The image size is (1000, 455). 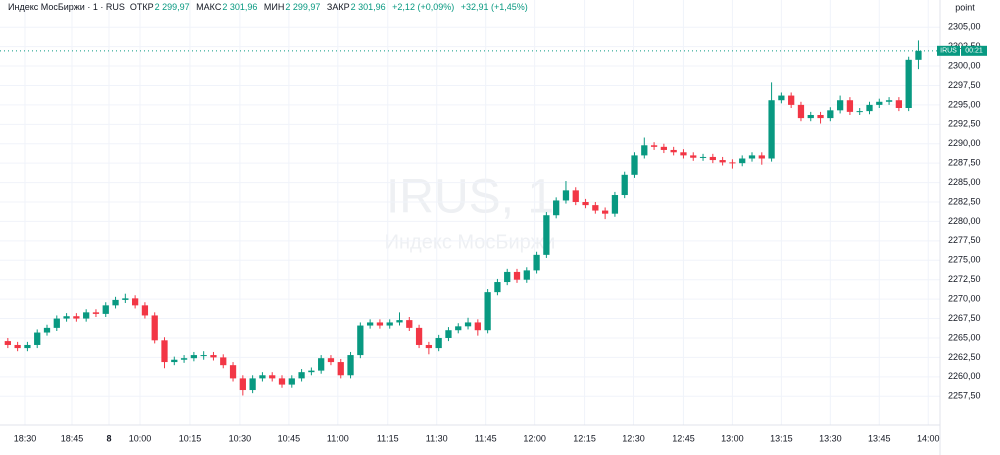 I want to click on x-tick-label: 18:30, so click(x=25, y=438).